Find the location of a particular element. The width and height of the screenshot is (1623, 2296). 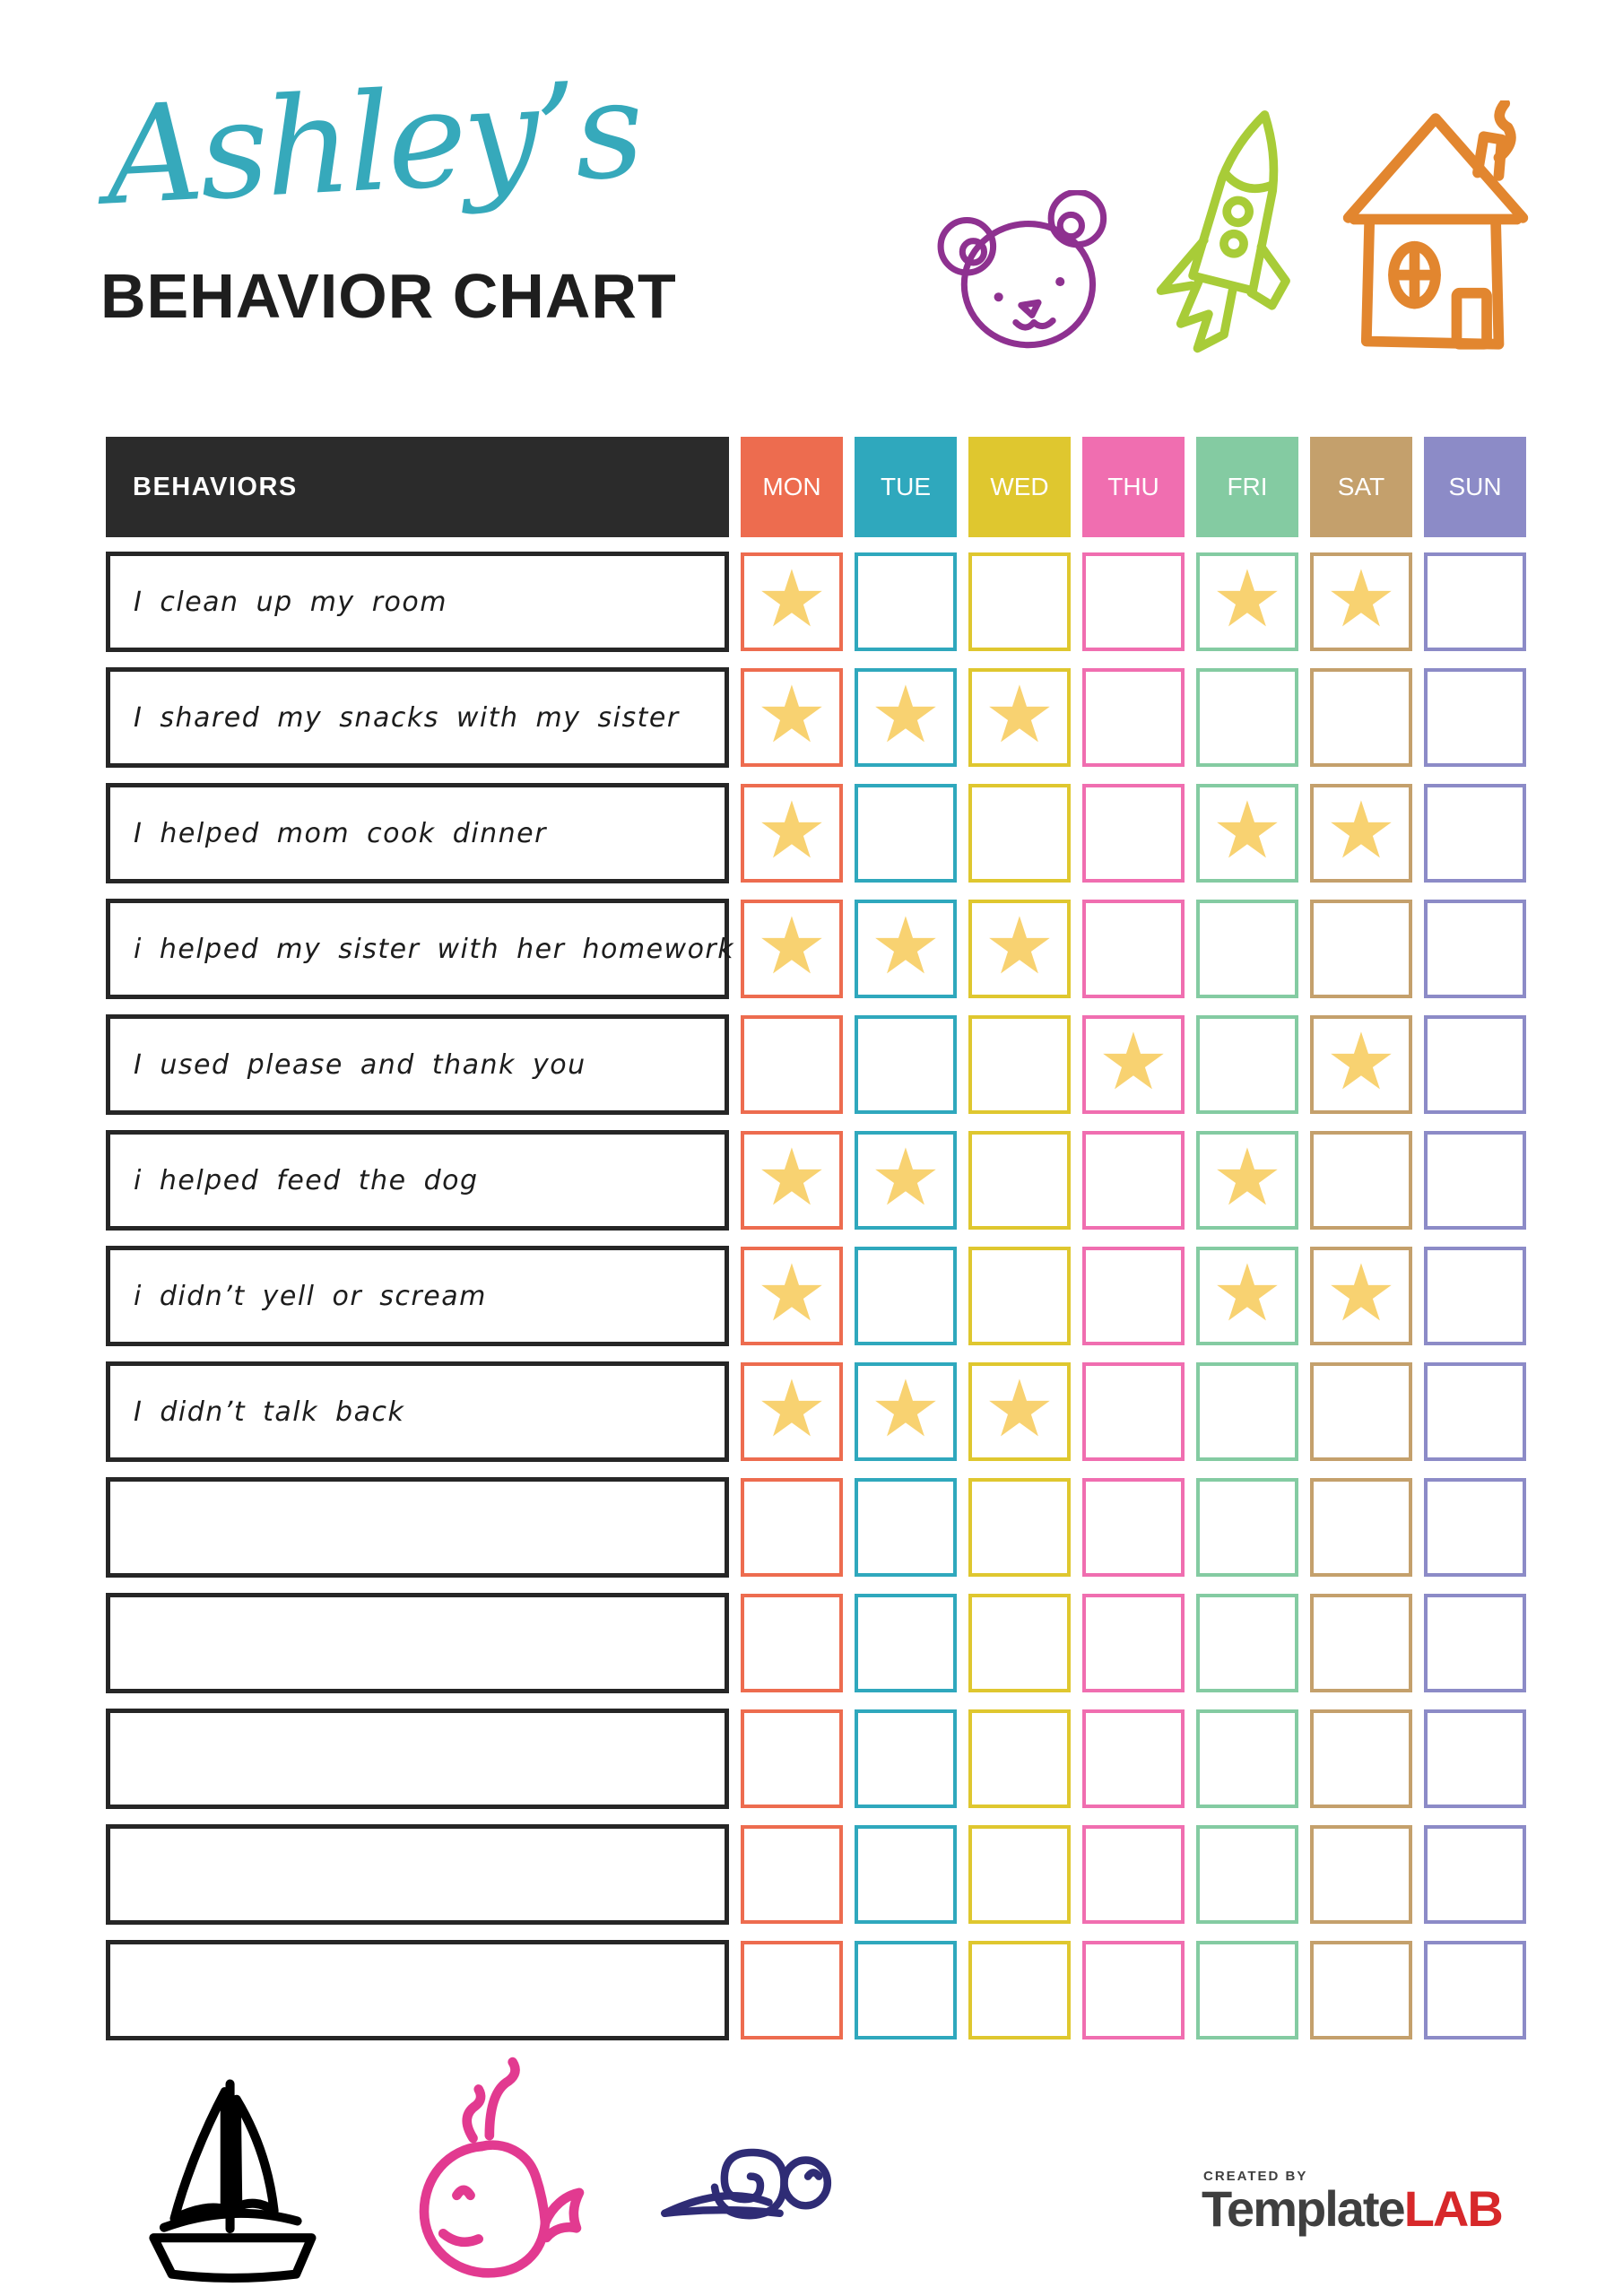

behavior-row: I clean up my room ★ ★ ★ is located at coordinates (816, 602).